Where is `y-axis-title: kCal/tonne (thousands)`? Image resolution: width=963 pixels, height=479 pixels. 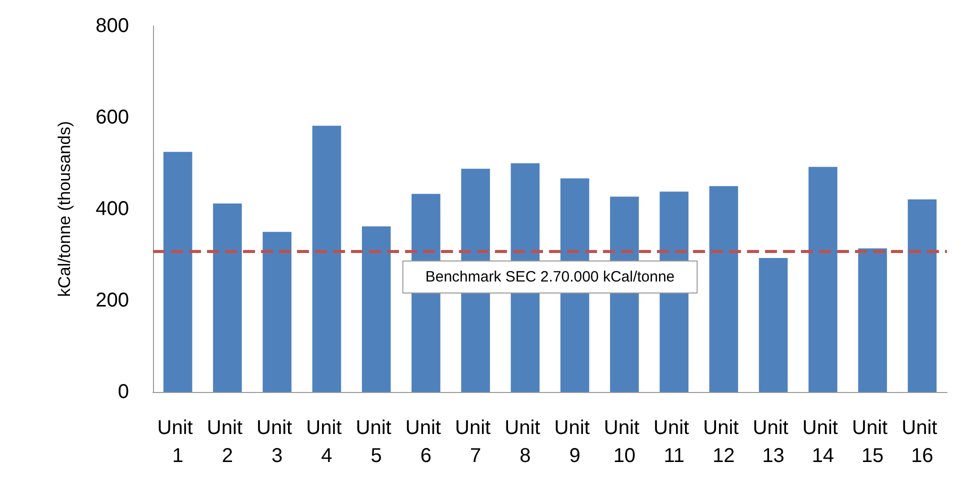
y-axis-title: kCal/tonne (thousands) is located at coordinates (64, 209).